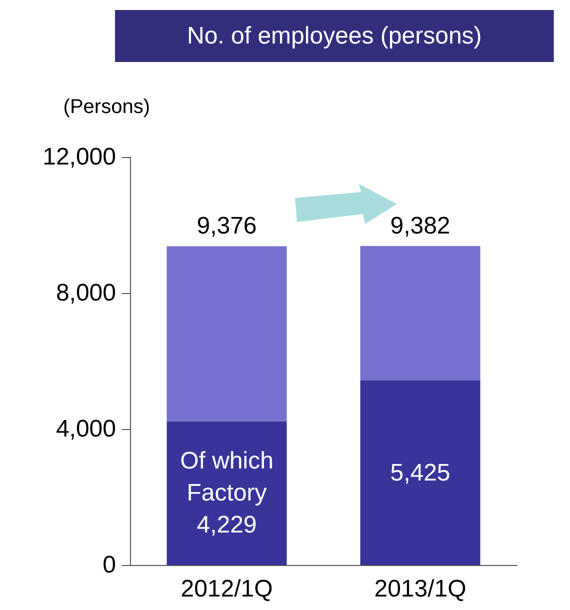  I want to click on data-label: Of which Factory 4,229, so click(227, 493).